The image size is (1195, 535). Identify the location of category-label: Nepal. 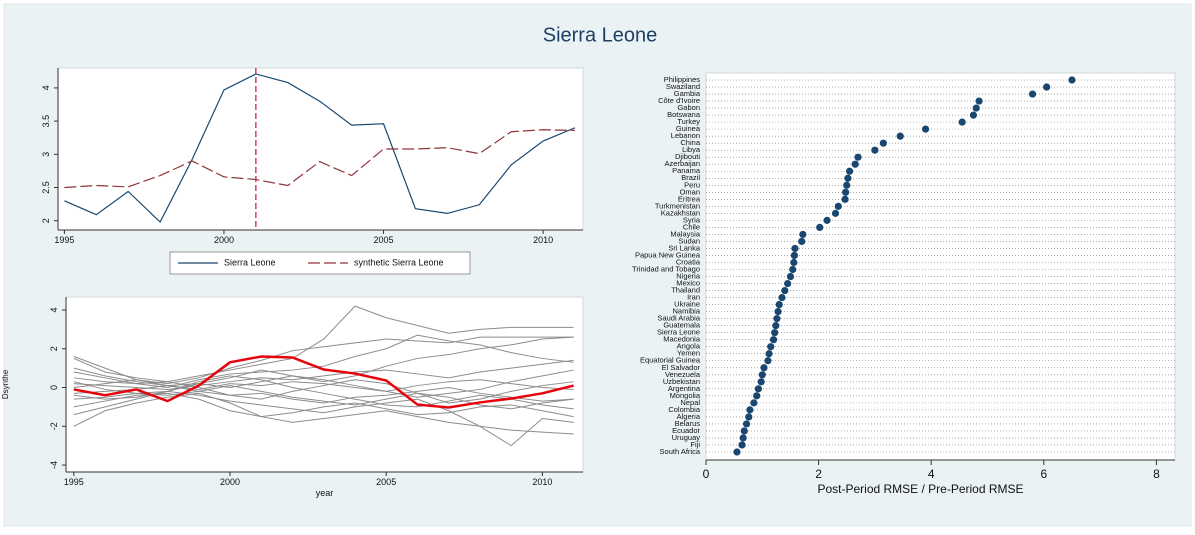
(690, 402).